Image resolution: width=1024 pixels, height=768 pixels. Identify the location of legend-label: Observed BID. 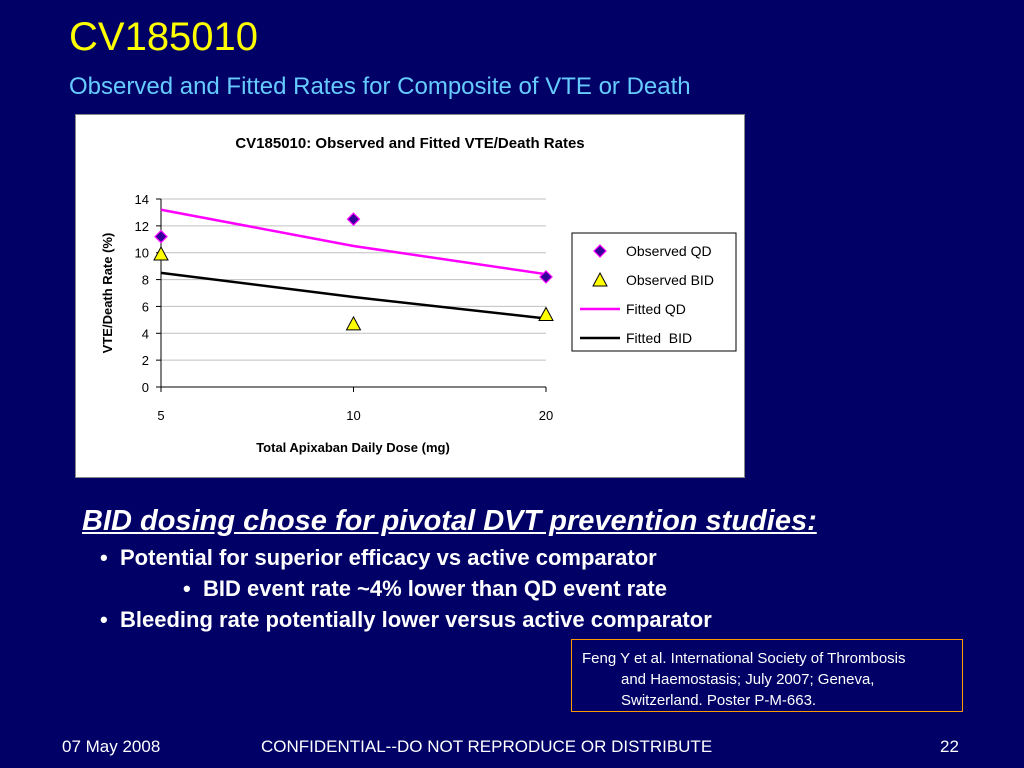
(670, 280).